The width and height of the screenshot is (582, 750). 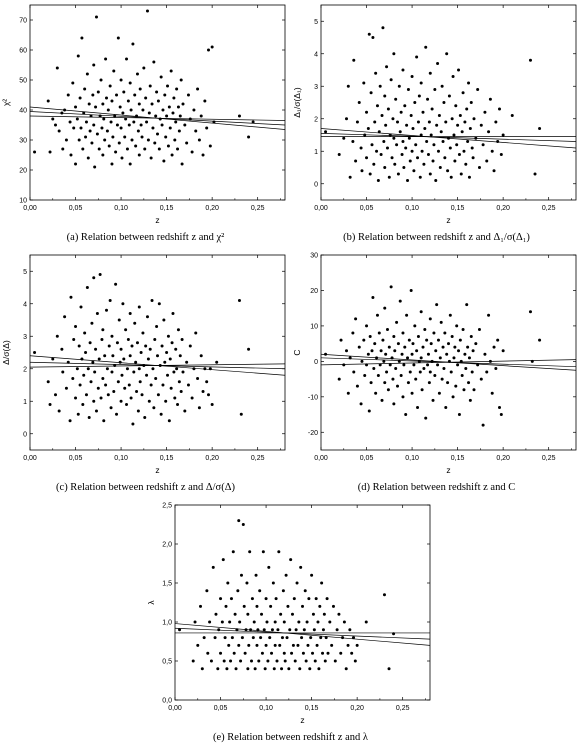 What do you see at coordinates (290, 737) in the screenshot?
I see `caption-lambda: (e) Relation between redshift z and λ` at bounding box center [290, 737].